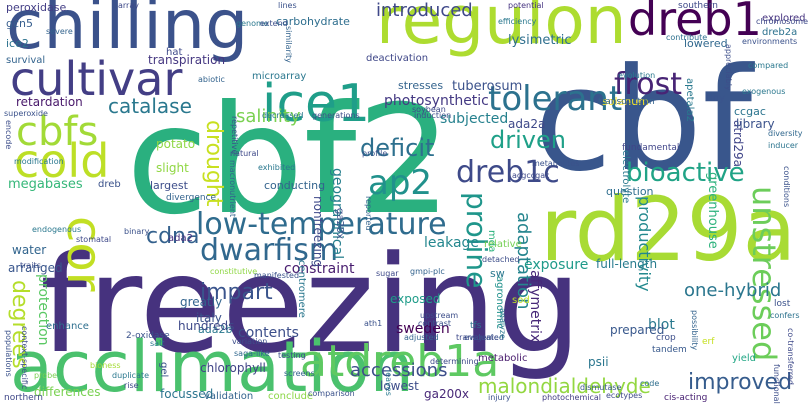 The height and width of the screenshot is (404, 808). What do you see at coordinates (291, 396) in the screenshot?
I see `cloud-word: conclude` at bounding box center [291, 396].